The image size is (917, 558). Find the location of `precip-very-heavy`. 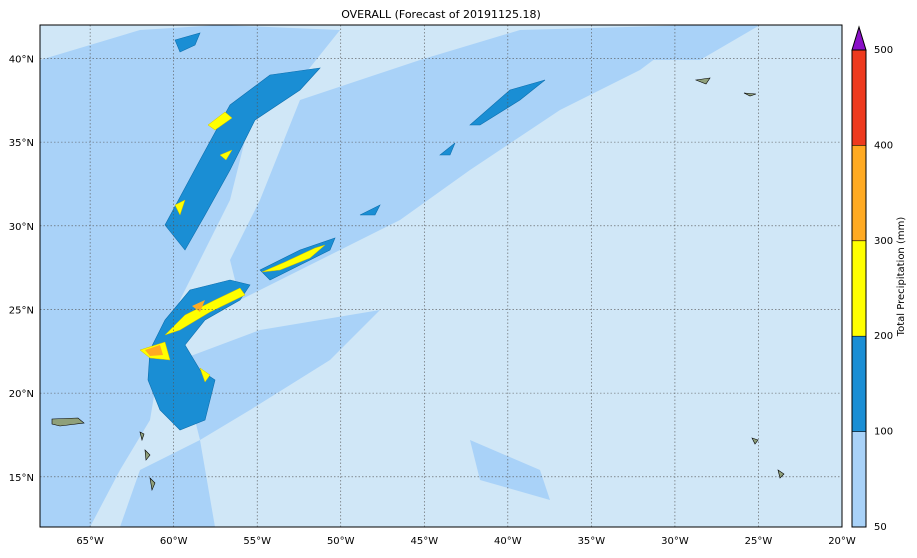

precip-very-heavy is located at coordinates (175, 328).